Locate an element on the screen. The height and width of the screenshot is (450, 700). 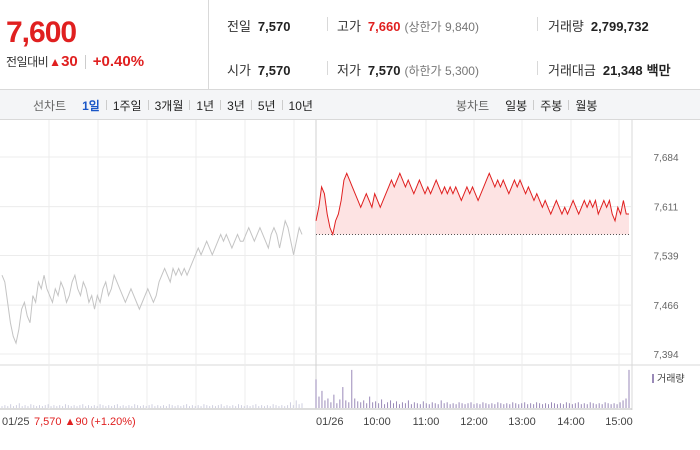
chart-toolbar: 선차트 1일 1주일 3개월 1년 3년 5년 10년 봉차트 일봉 주봉 월봉 is located at coordinates (350, 105).